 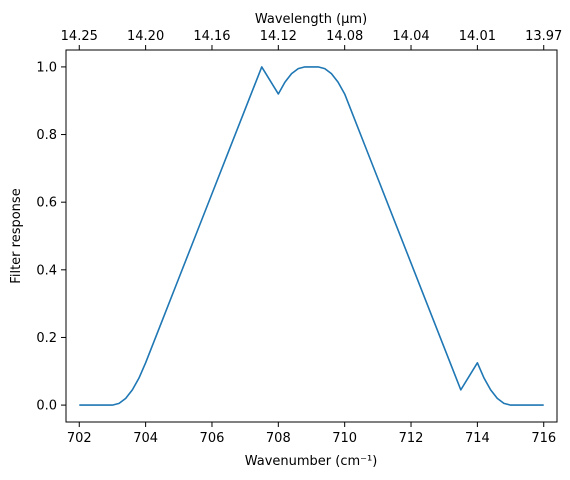 I want to click on y-tick-label: 1.0, so click(x=46, y=67).